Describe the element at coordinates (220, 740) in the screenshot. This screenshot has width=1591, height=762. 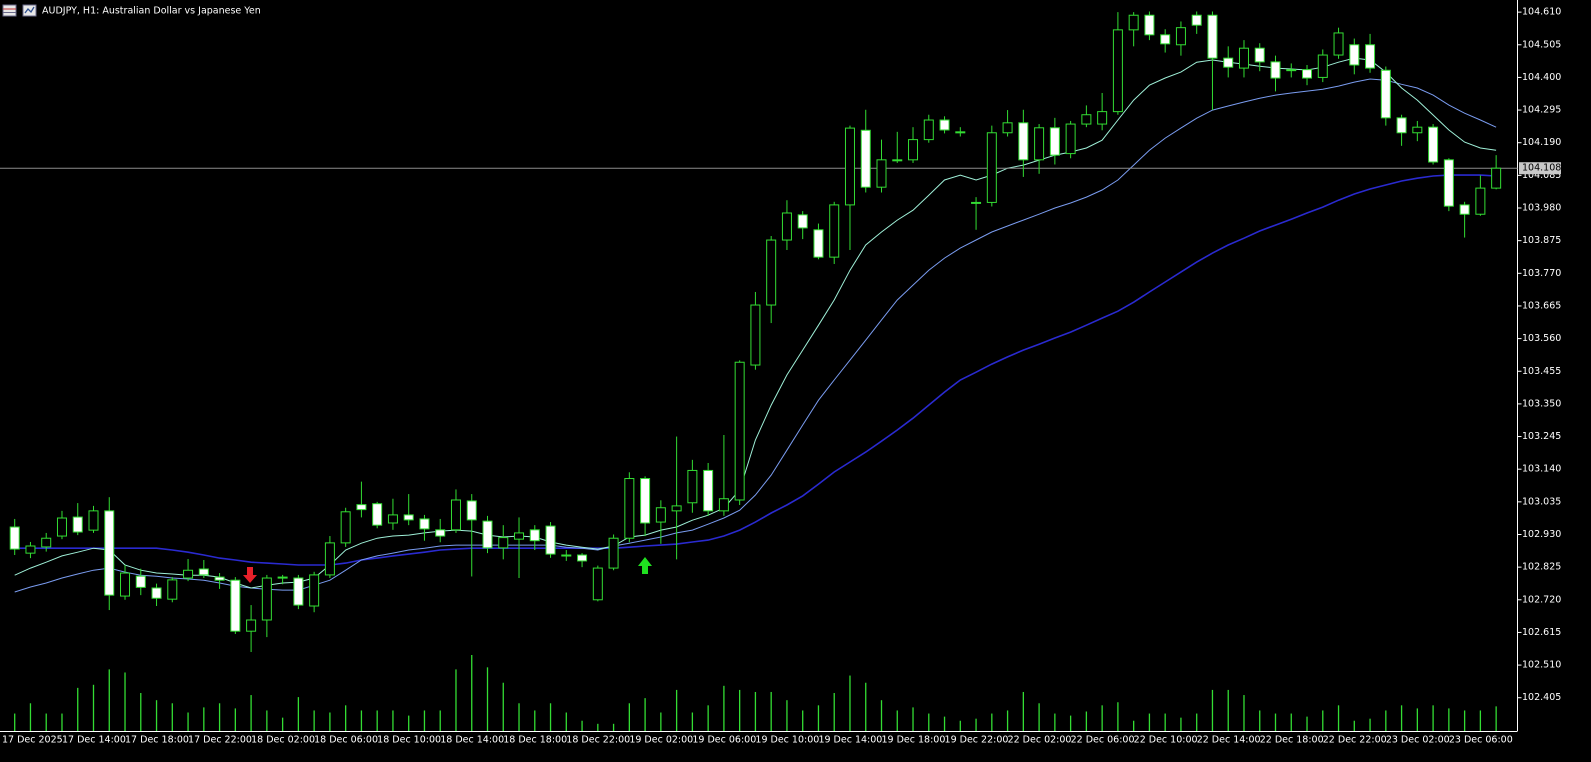
I see `x-tick-label: 17 Dec 22:00` at that location.